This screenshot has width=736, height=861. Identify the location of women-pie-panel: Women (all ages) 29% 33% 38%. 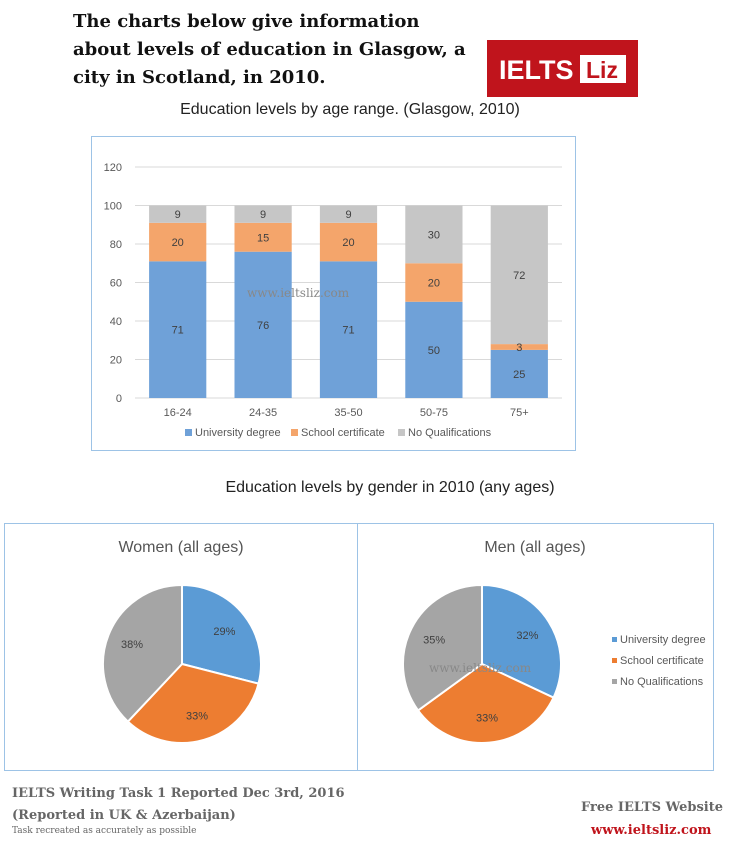
(181, 647).